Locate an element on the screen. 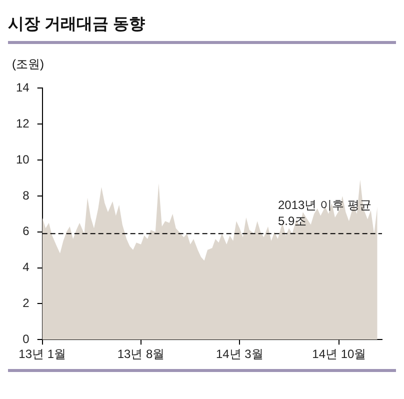 This screenshot has height=399, width=404. ref-line-label: 2013년 이후 평균 5.9조 is located at coordinates (325, 213).